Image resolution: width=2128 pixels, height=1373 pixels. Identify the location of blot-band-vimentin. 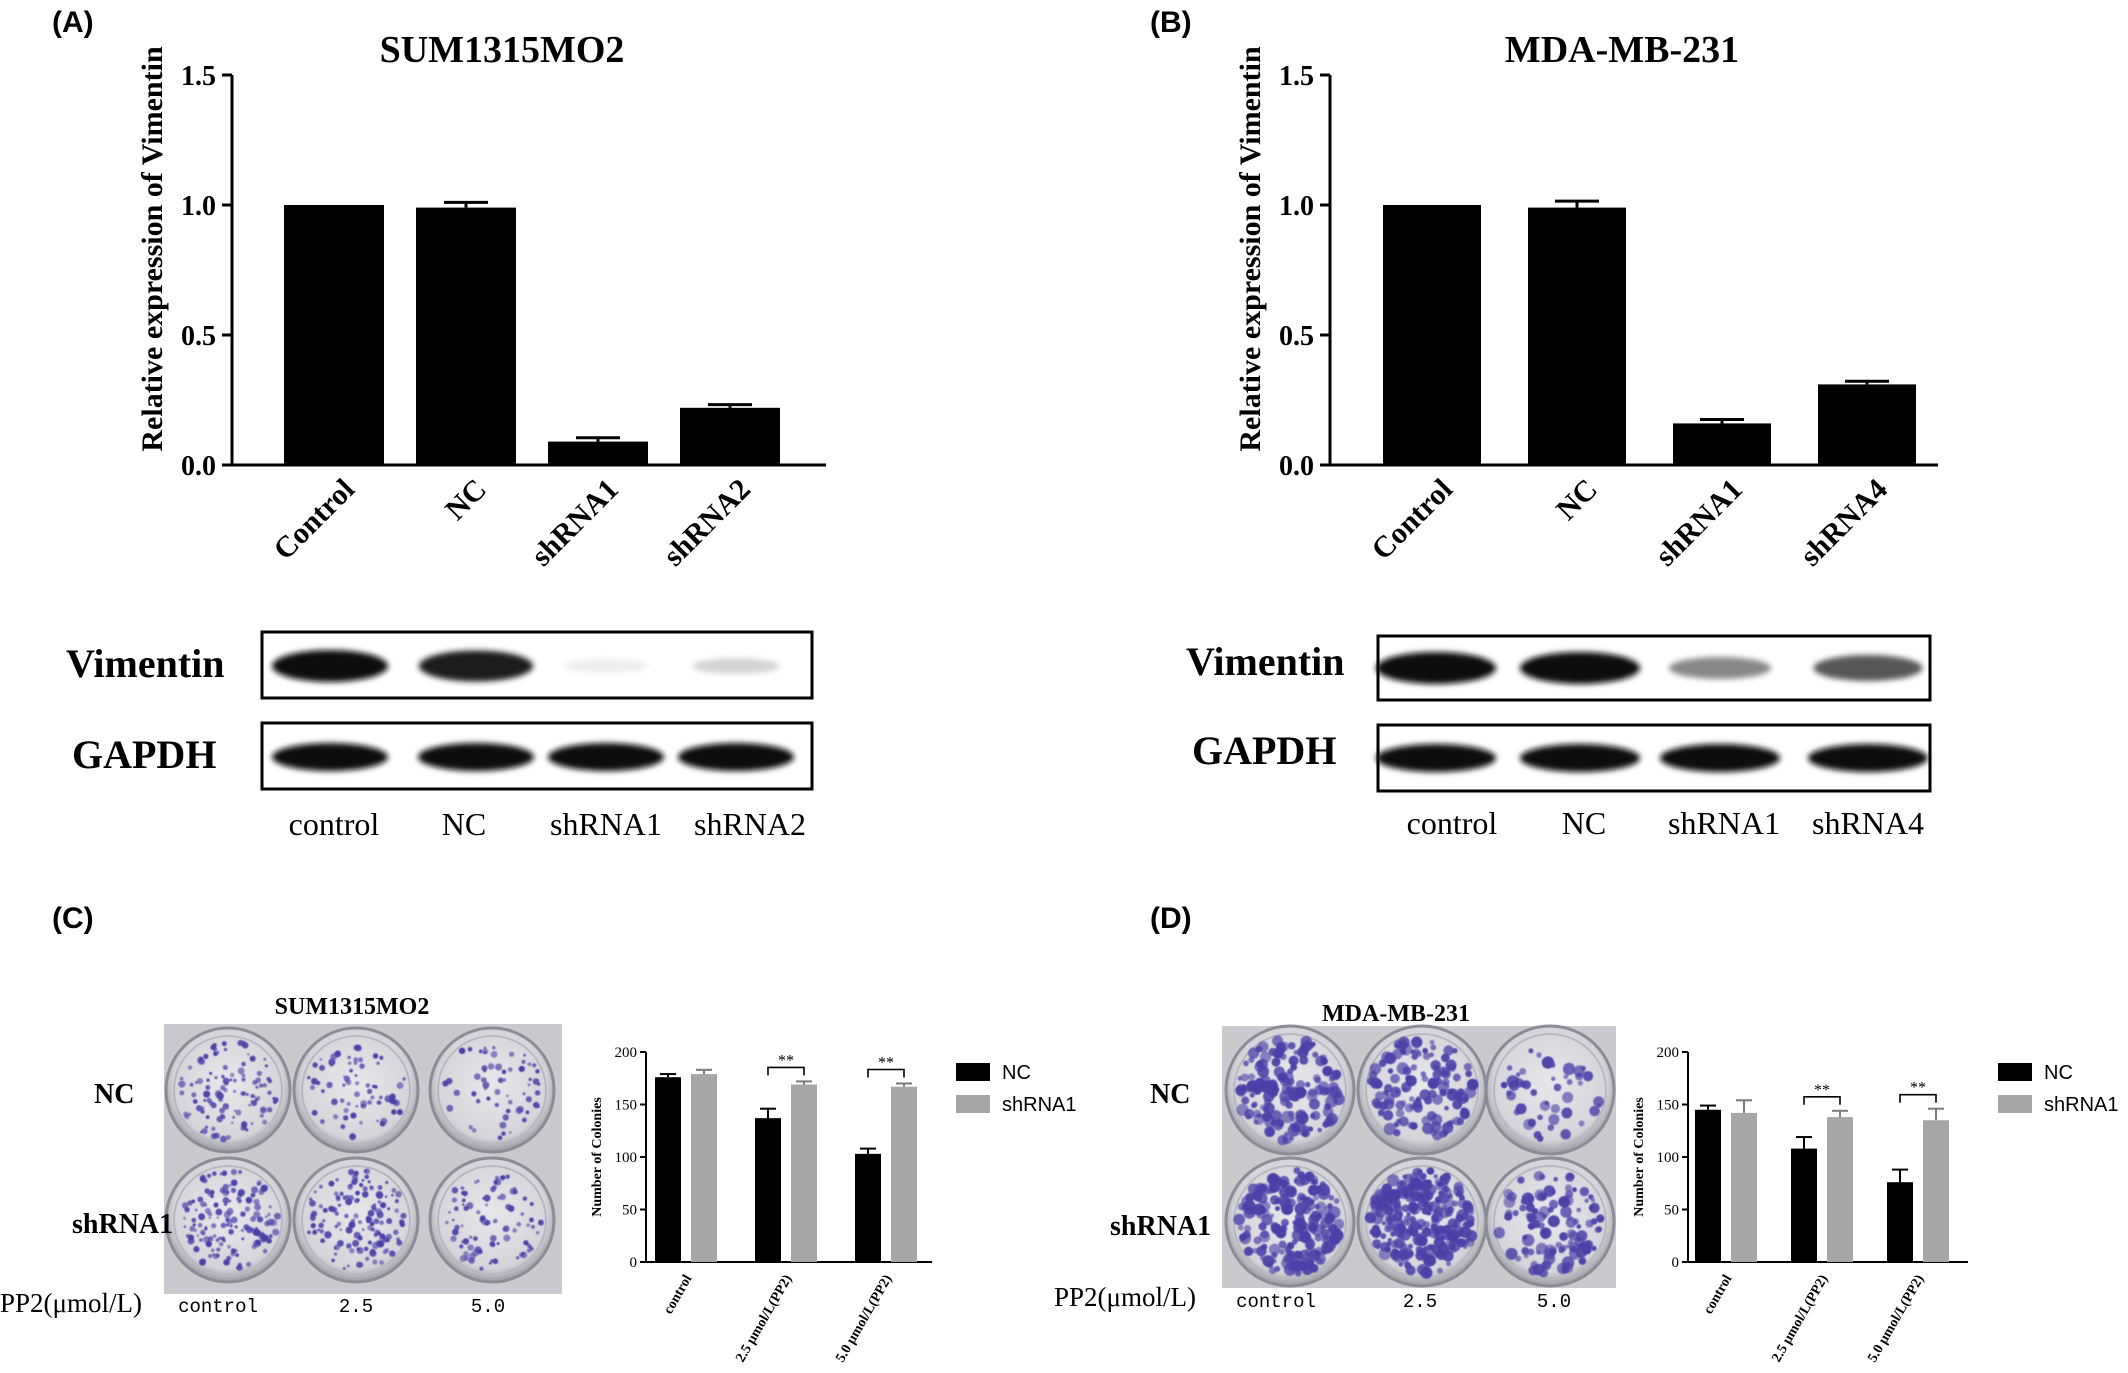
(1580, 668).